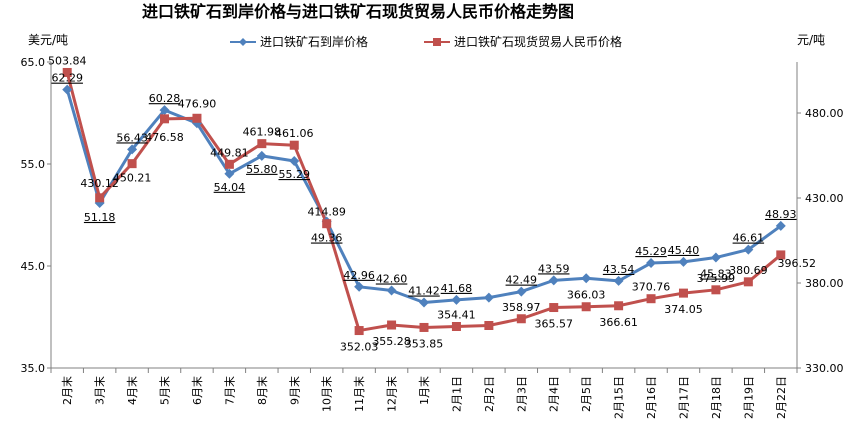  I want to click on data-label-series-1: 42.96, so click(359, 275).